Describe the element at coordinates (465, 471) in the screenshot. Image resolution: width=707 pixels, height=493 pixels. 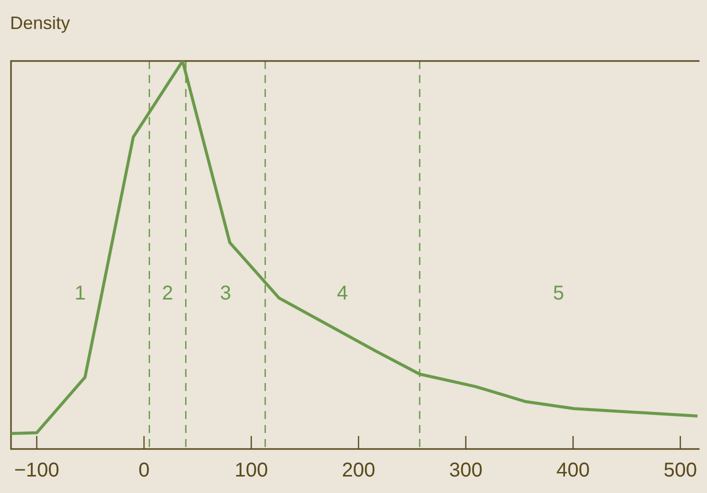
I see `x-tick-label: 300` at that location.